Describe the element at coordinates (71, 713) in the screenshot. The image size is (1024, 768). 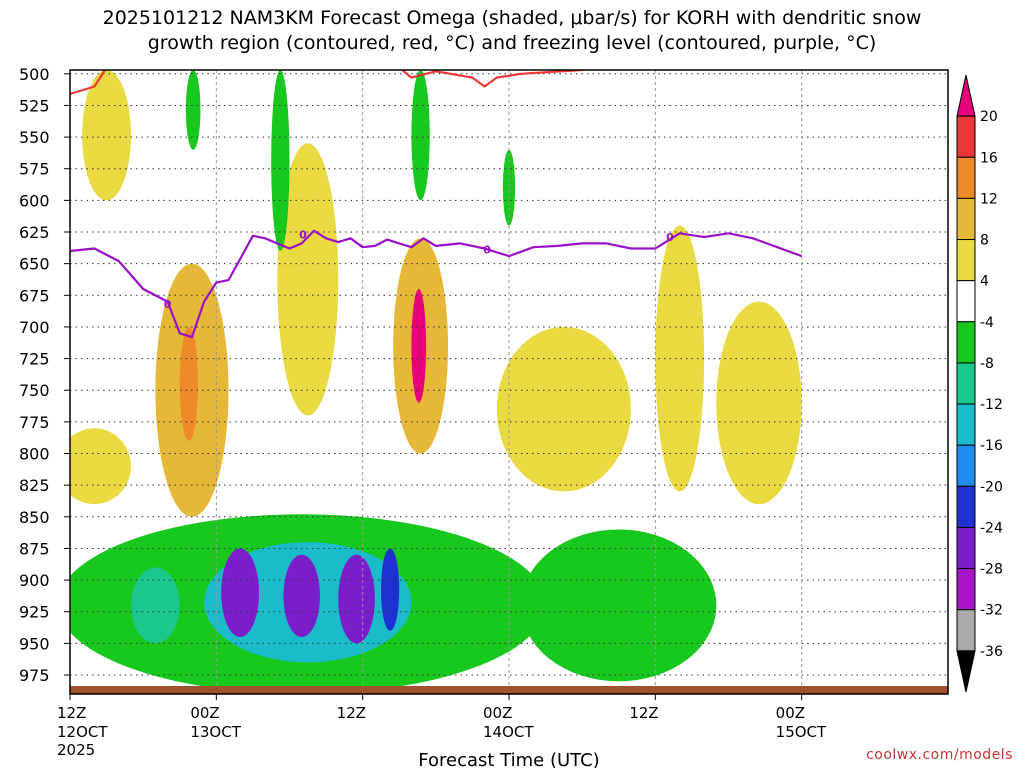
I see `x-tick-time-0: 12Z` at that location.